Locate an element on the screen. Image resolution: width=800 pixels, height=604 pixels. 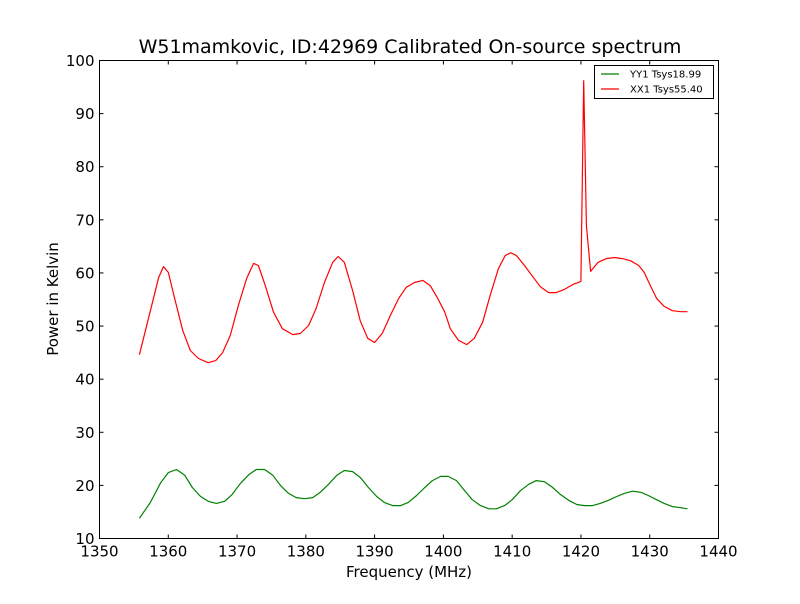
x-tick-label: 1430 is located at coordinates (650, 552).